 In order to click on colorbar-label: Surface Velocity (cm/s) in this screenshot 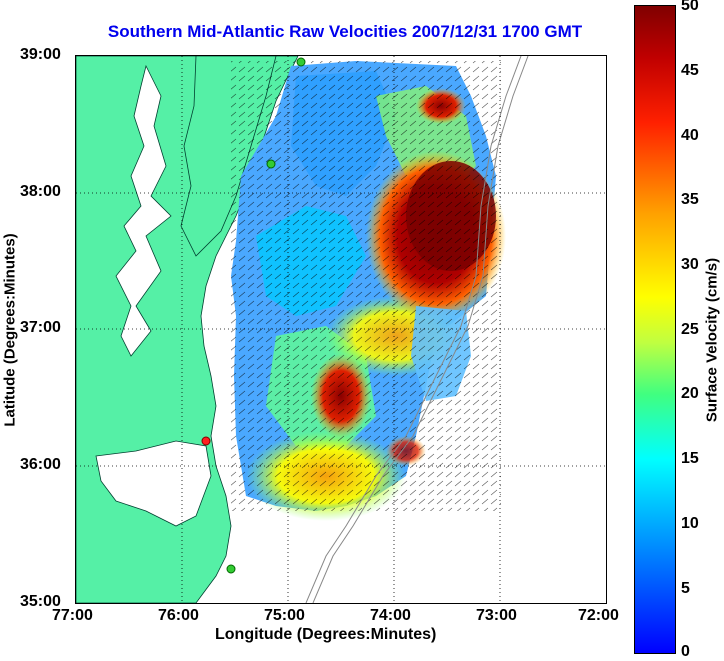, I will do `click(712, 340)`.